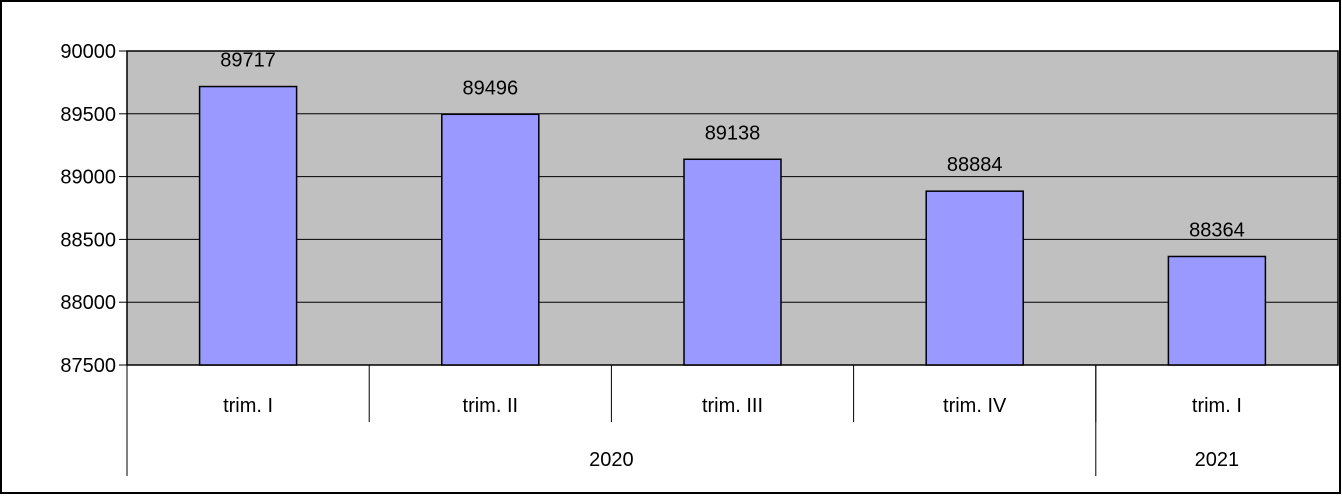  I want to click on y-tick-label: 89000, so click(88, 178).